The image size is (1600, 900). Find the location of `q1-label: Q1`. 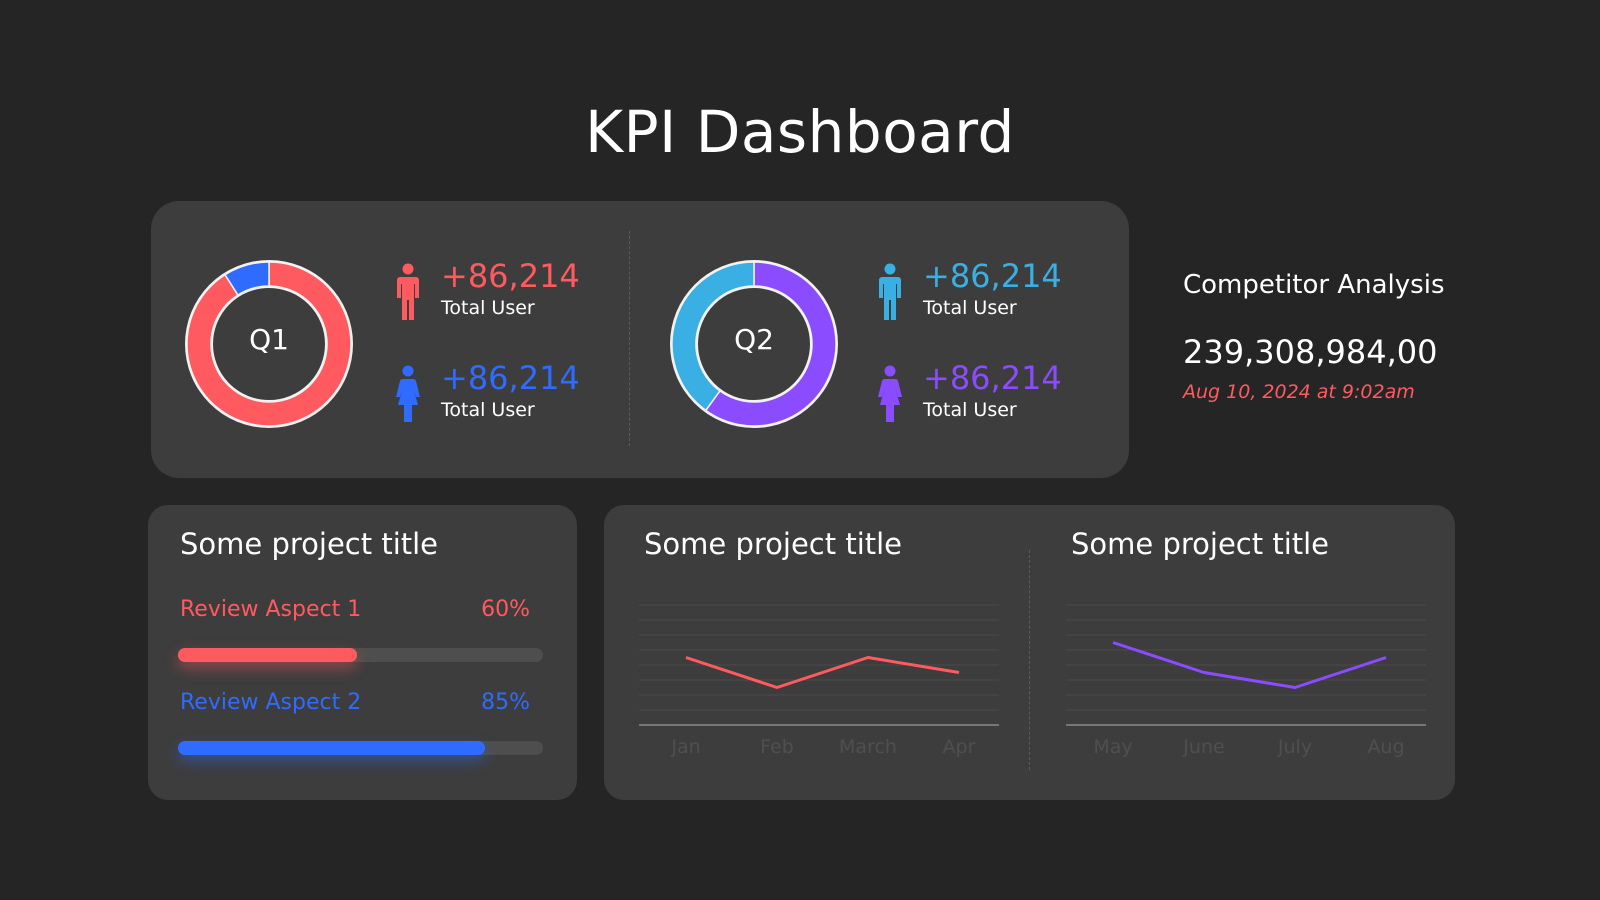

q1-label: Q1 is located at coordinates (269, 339).